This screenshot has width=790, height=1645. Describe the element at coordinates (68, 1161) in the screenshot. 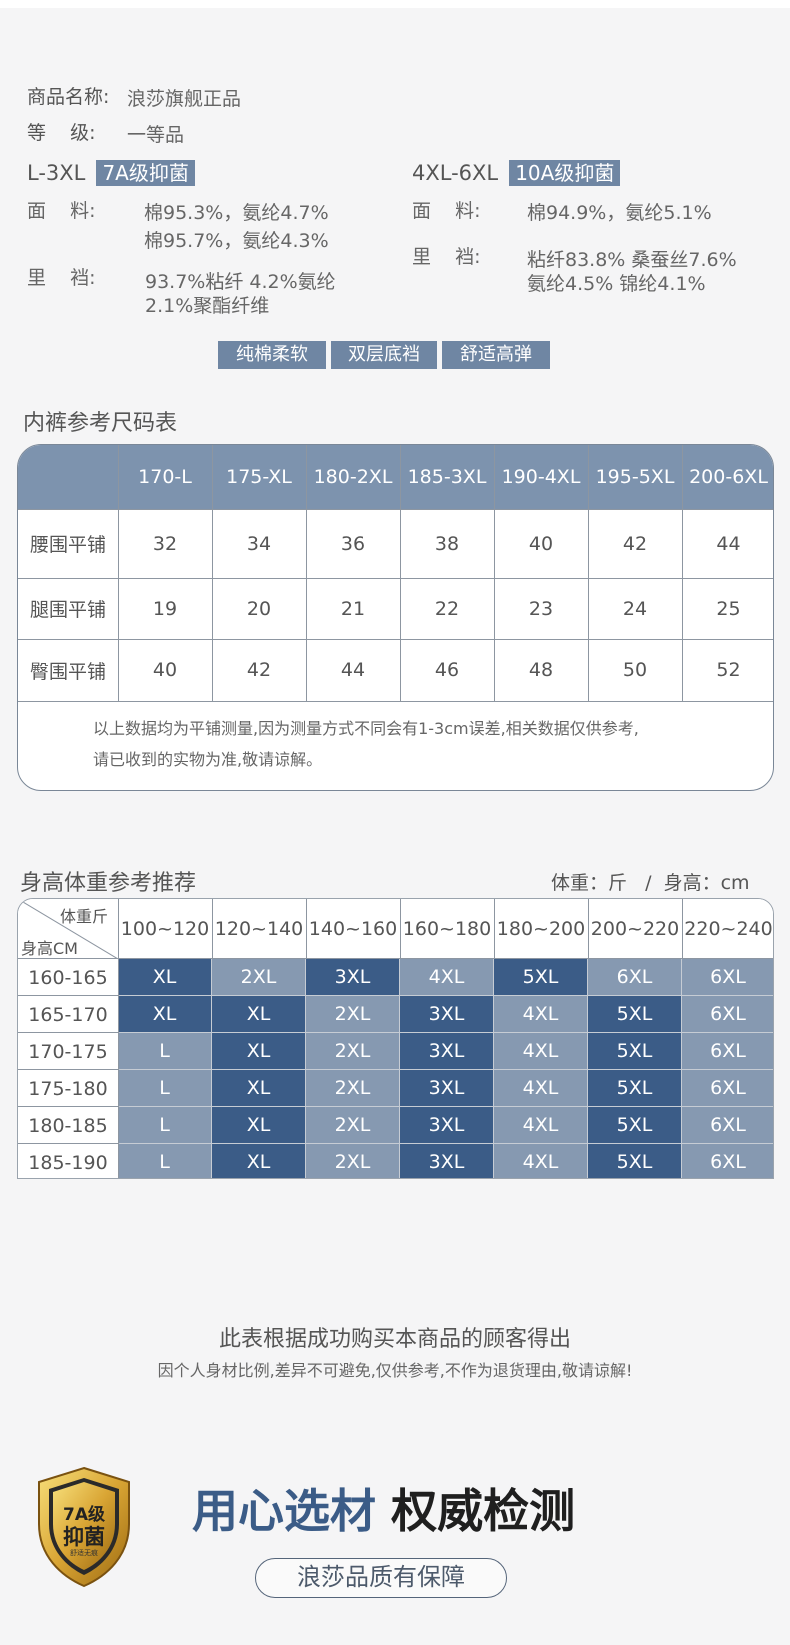

I see `height-row-label: 185-190` at that location.